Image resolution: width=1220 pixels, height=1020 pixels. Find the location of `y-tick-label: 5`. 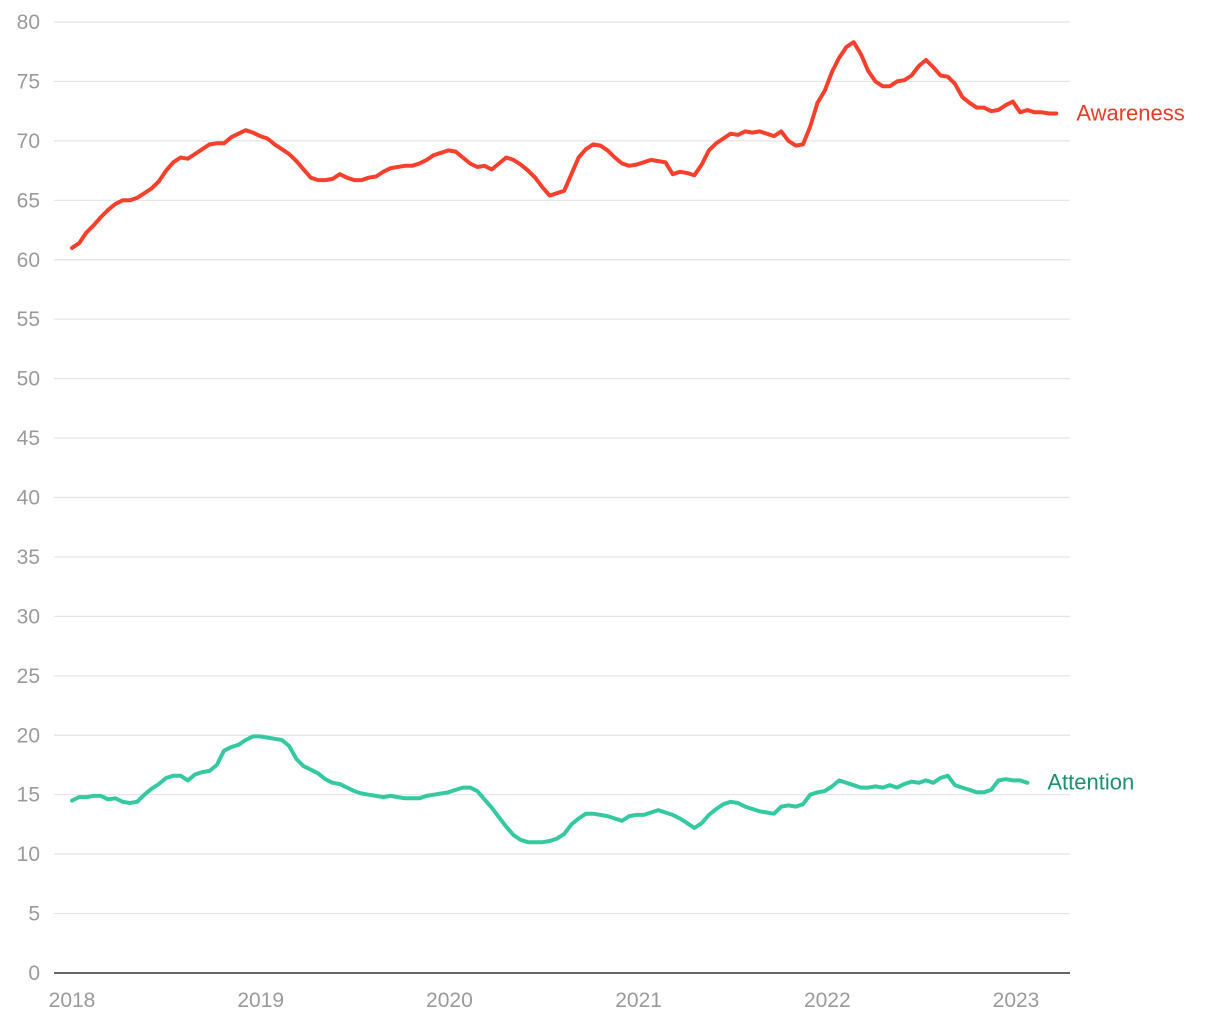

y-tick-label: 5 is located at coordinates (34, 914).